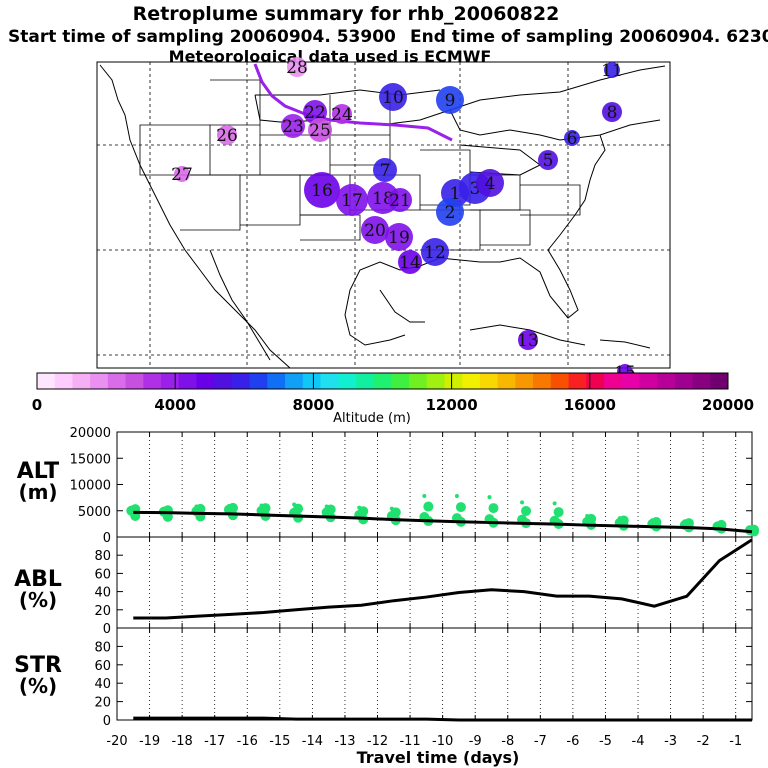  I want to click on plume-point-label: 5, so click(548, 161).